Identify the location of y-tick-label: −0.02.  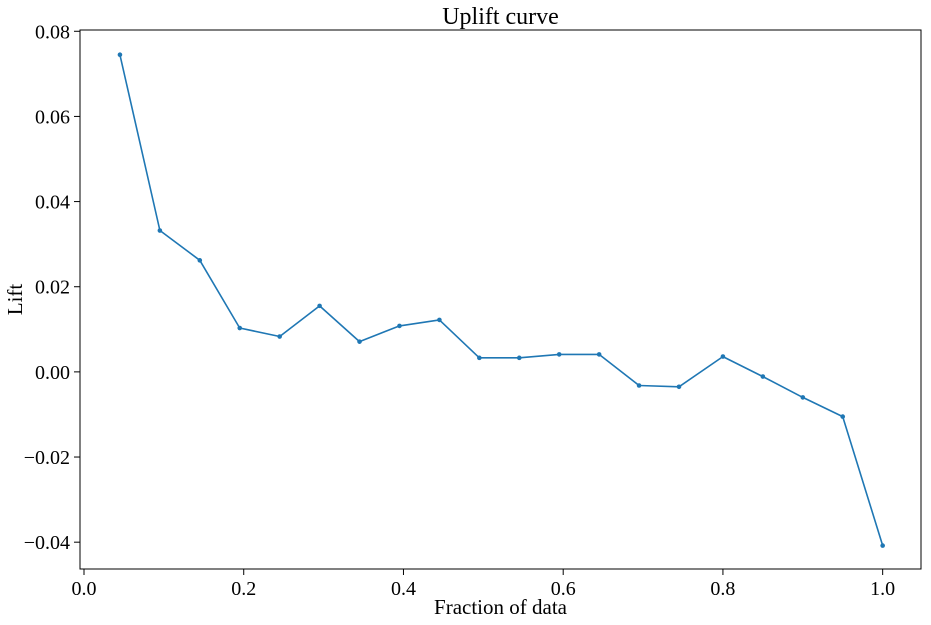
(47, 458).